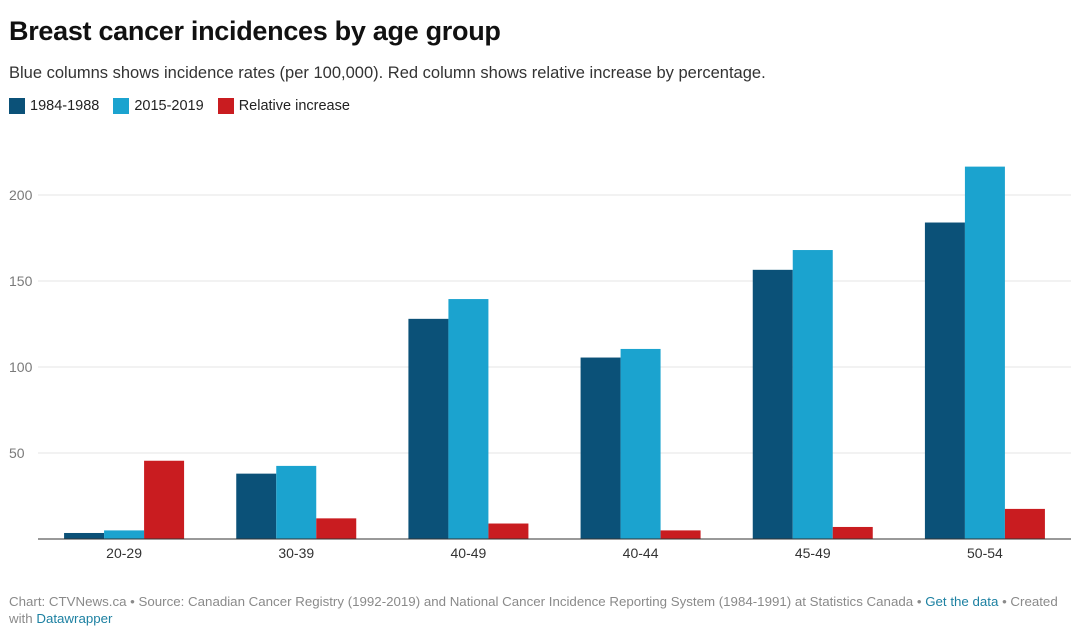  I want to click on chart-title: Breast cancer incidences by age group, so click(255, 31).